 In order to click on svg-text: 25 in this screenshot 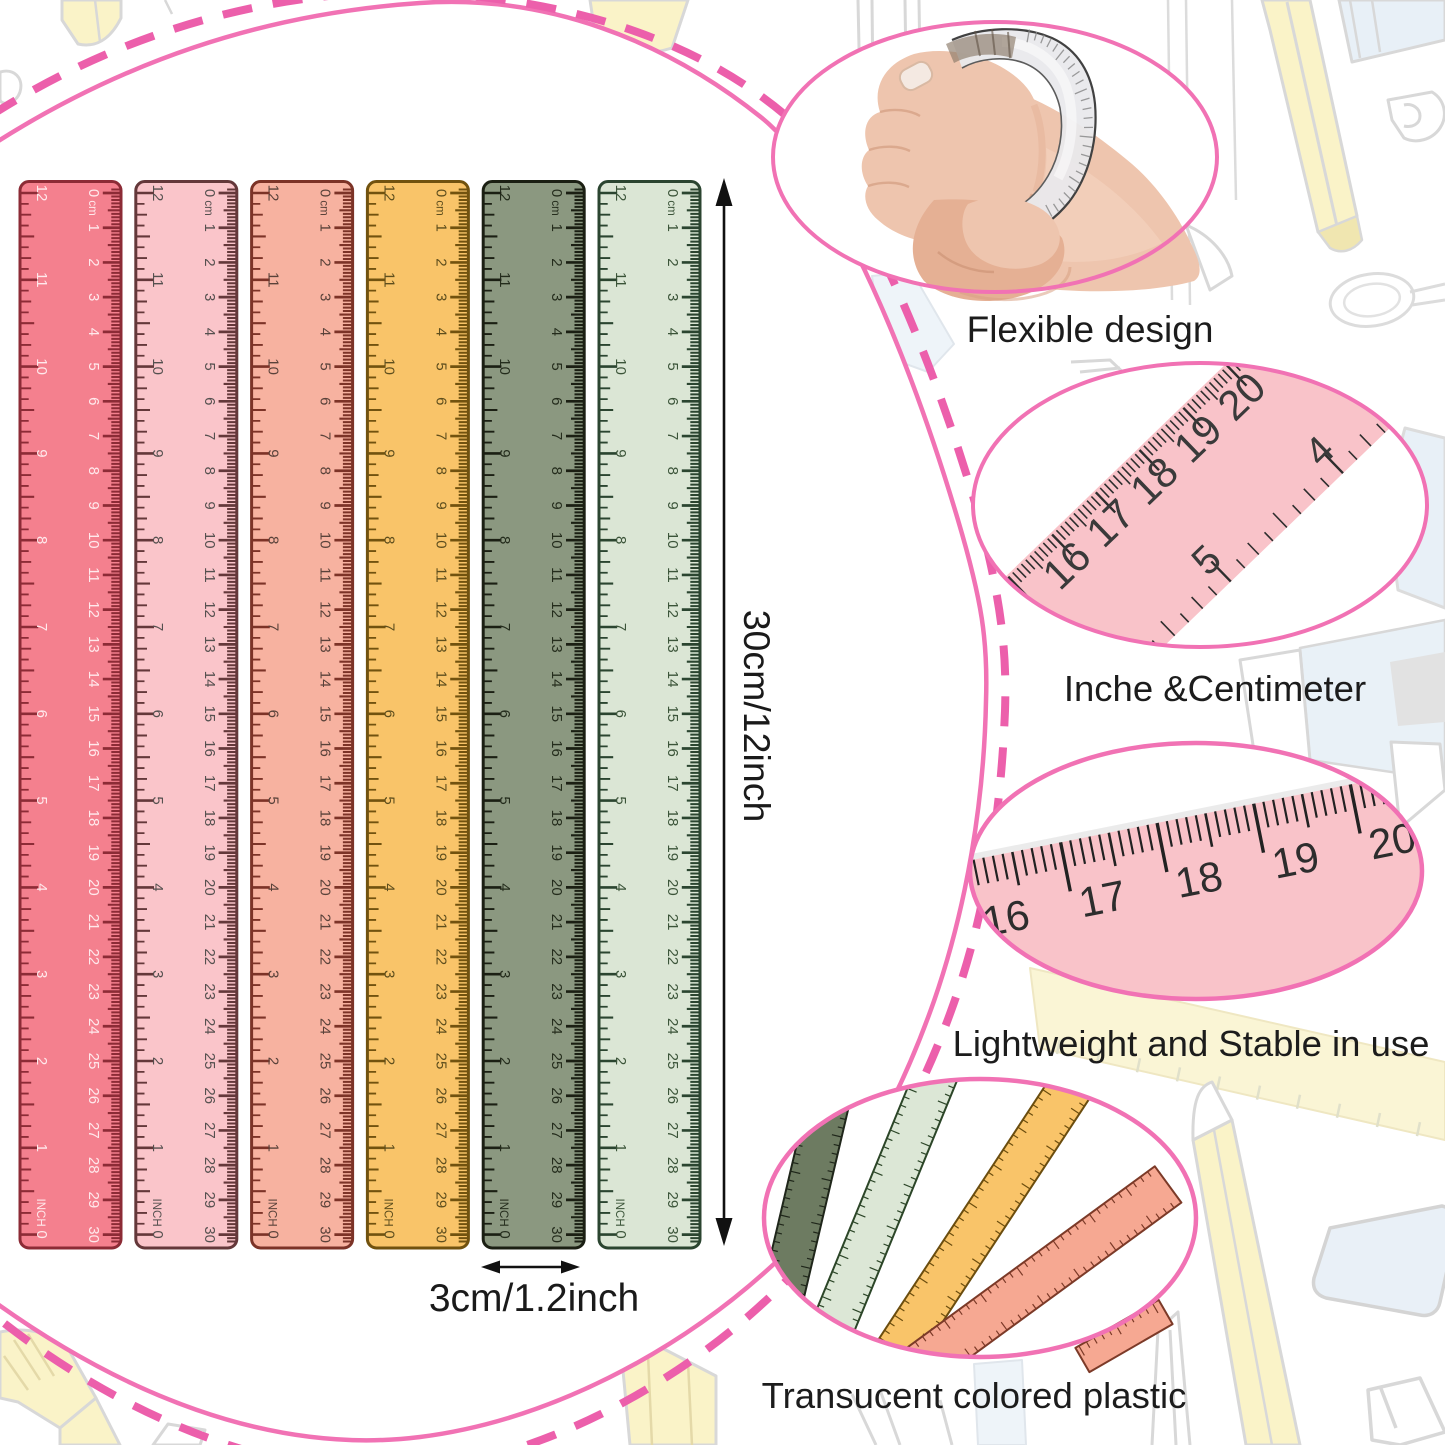, I will do `click(209, 1061)`.